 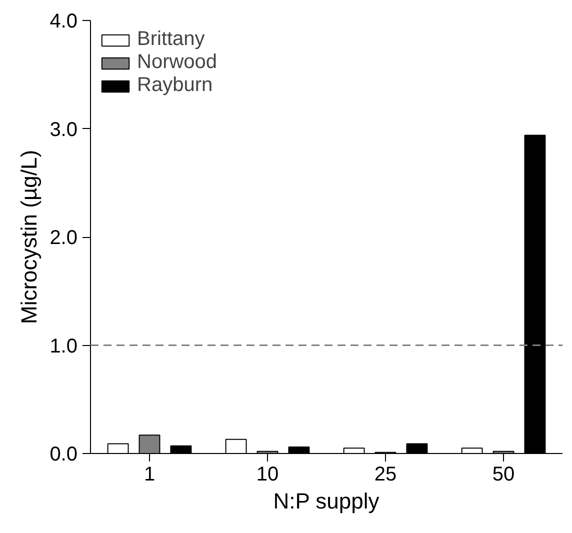 What do you see at coordinates (171, 39) in the screenshot?
I see `legend-label: Brittany` at bounding box center [171, 39].